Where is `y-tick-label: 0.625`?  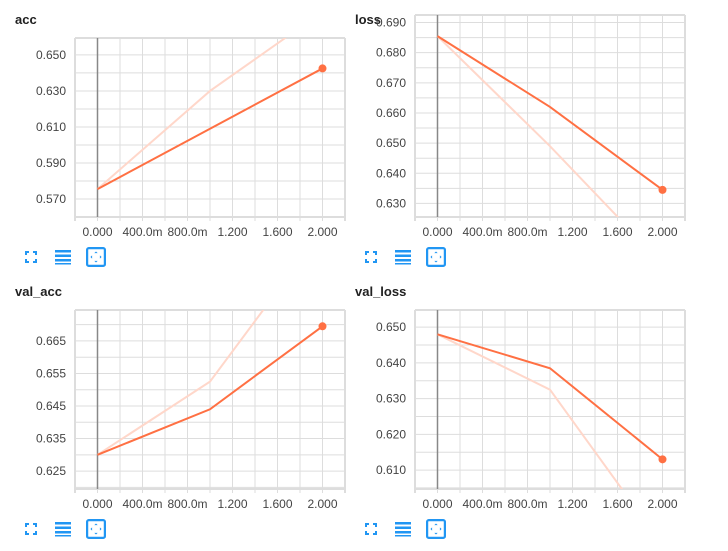
y-tick-label: 0.625 is located at coordinates (51, 471).